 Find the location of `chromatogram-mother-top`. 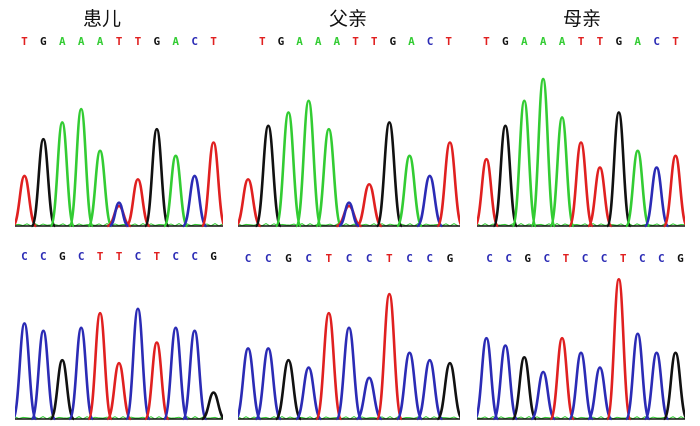

chromatogram-mother-top is located at coordinates (581, 142).